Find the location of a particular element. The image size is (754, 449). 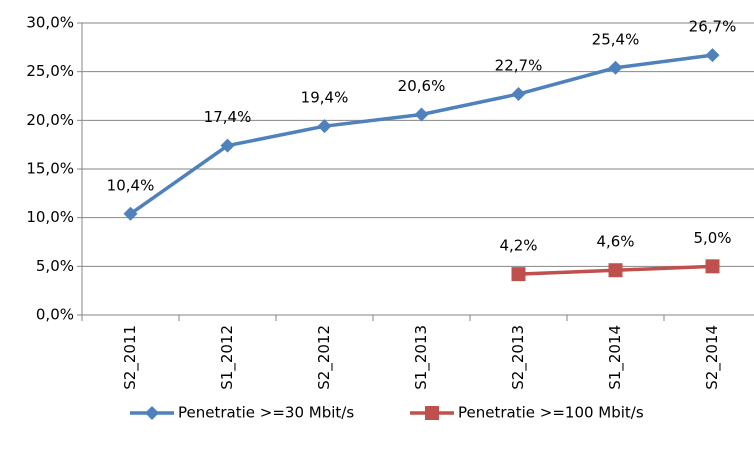

y-tick-label: 20,0% is located at coordinates (50, 120).